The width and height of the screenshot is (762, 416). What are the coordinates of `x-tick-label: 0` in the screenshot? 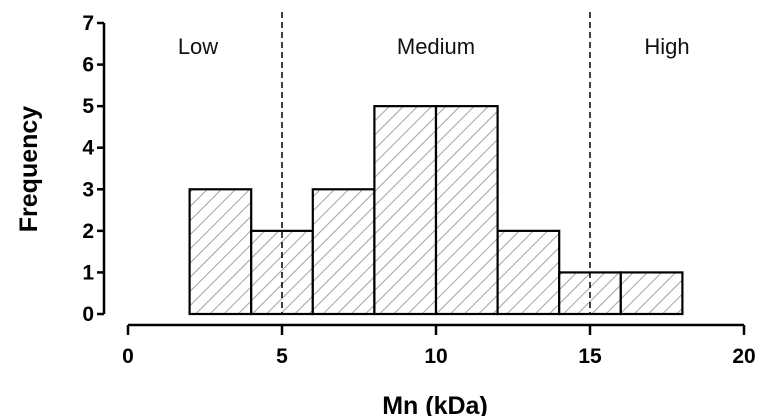 It's located at (128, 356).